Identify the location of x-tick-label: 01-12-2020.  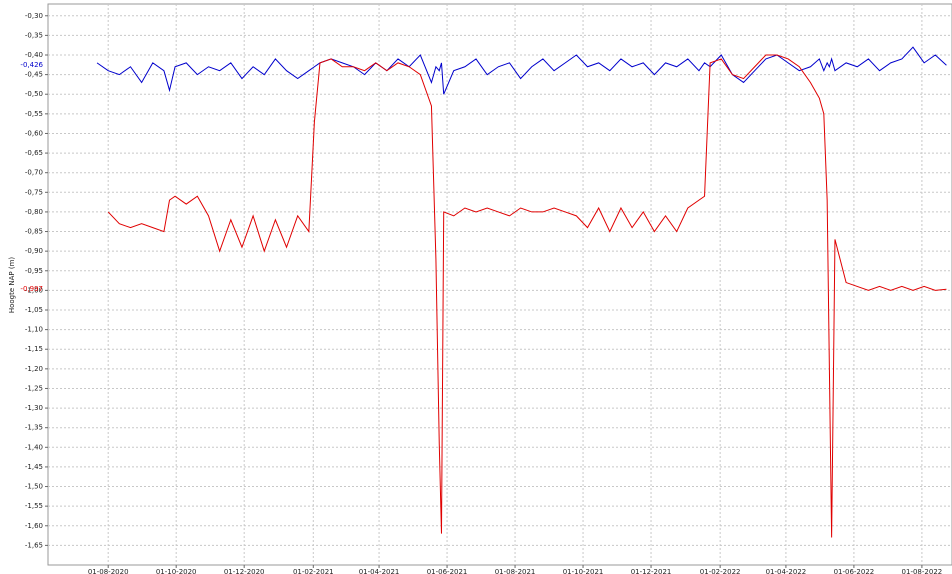
(244, 571).